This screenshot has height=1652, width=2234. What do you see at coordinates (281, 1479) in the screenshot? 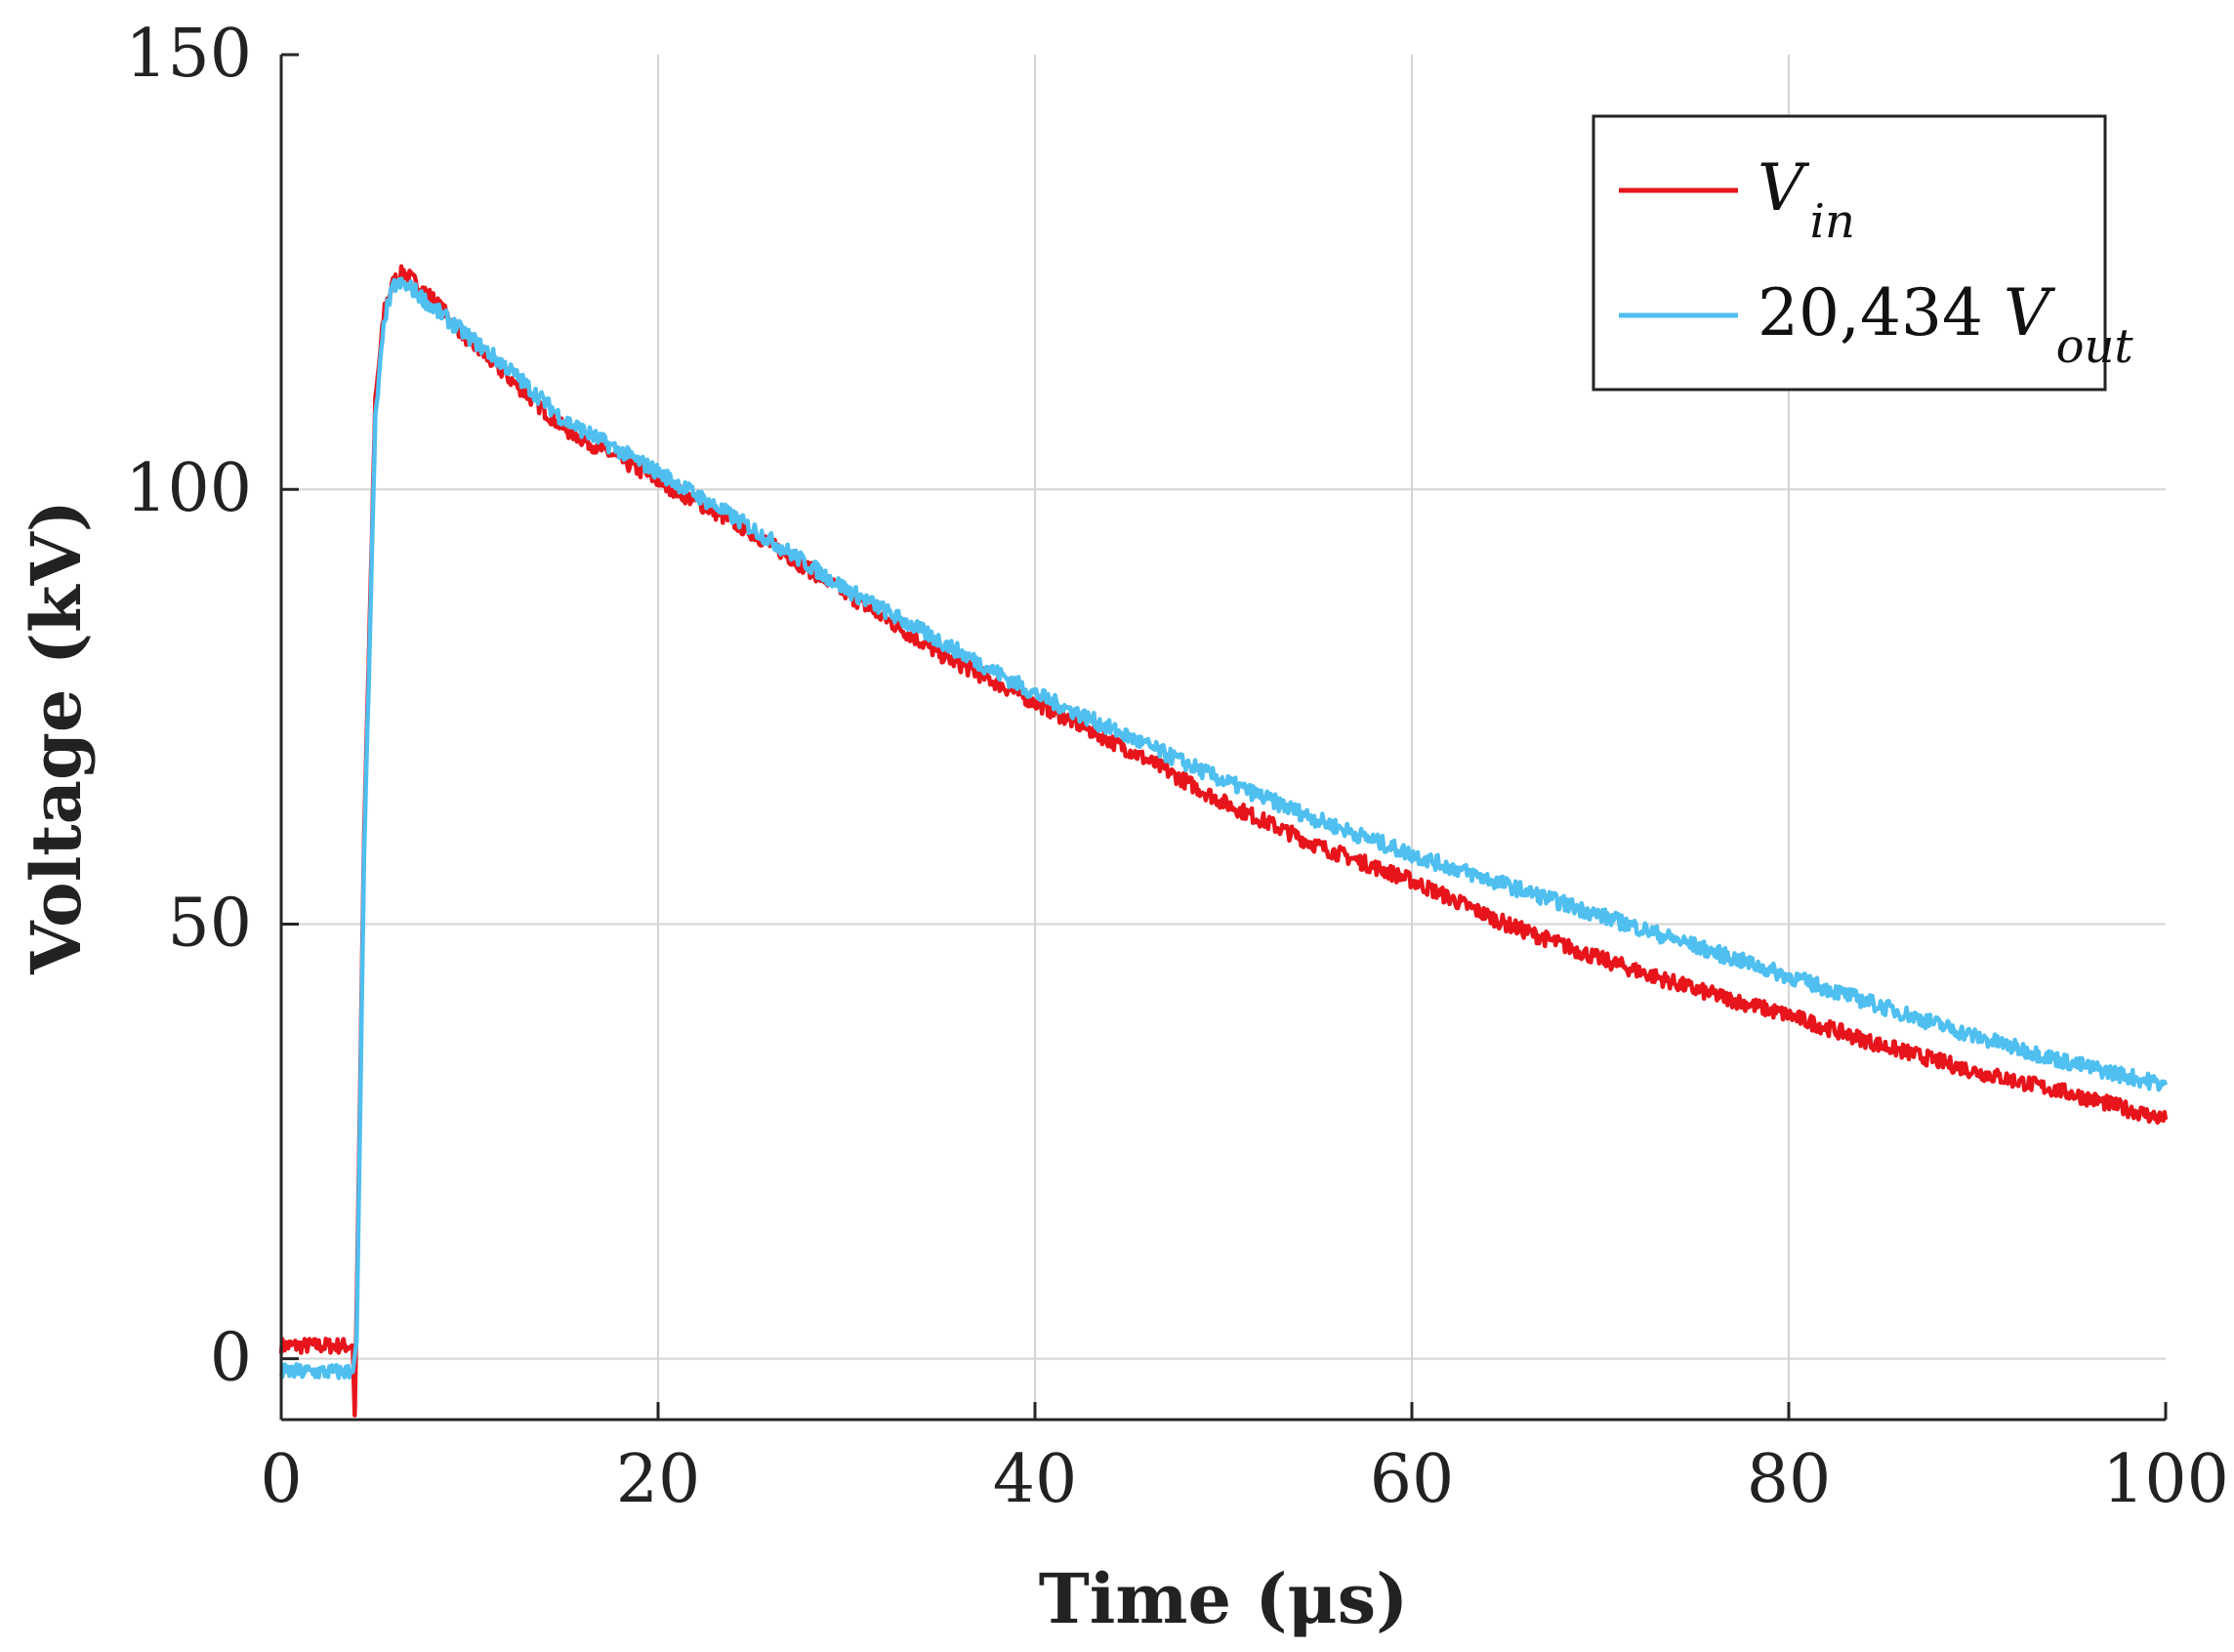
I see `x-tick-label-0: 0` at bounding box center [281, 1479].